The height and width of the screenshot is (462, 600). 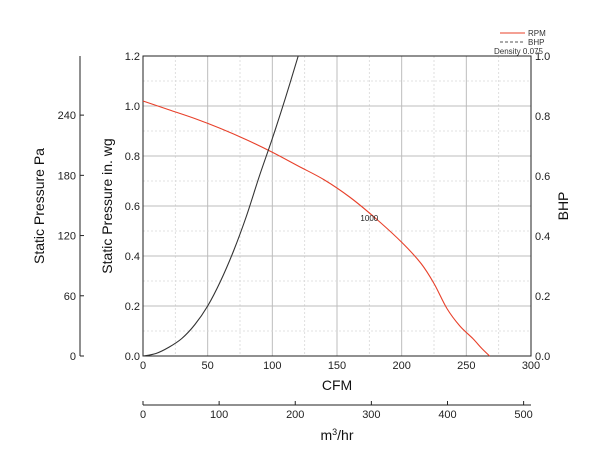 I want to click on pa-tick-label: 180, so click(x=67, y=176).